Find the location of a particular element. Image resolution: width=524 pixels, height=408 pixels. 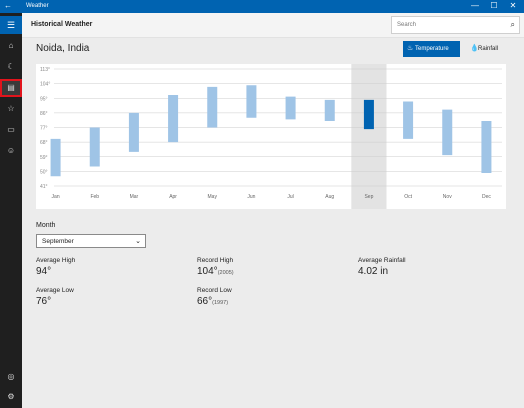

x-tick-label-jul: Jul is located at coordinates (290, 197).